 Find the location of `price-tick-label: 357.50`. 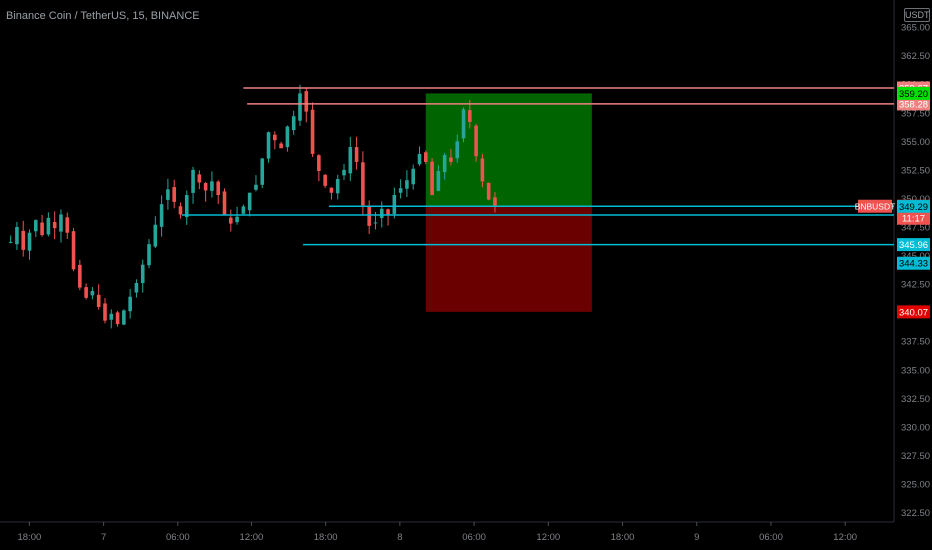

price-tick-label: 357.50 is located at coordinates (915, 113).